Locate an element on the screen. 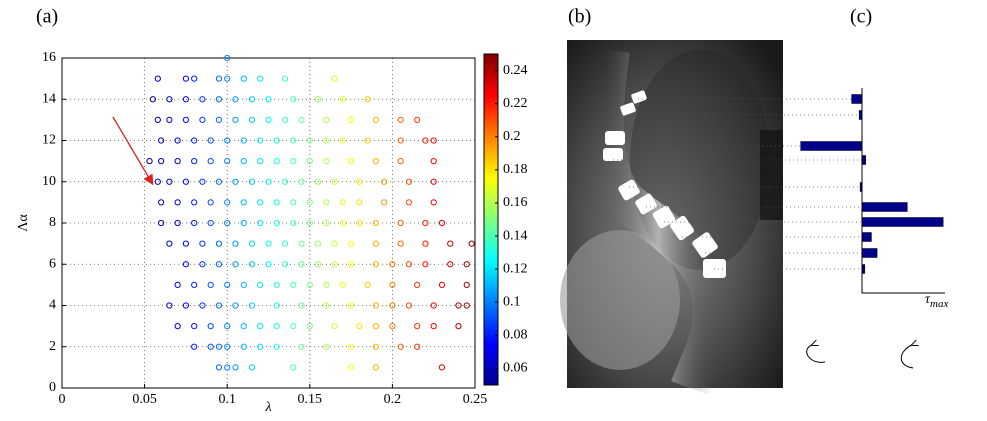 The image size is (987, 421). x-tick-label: 0 is located at coordinates (62, 399).